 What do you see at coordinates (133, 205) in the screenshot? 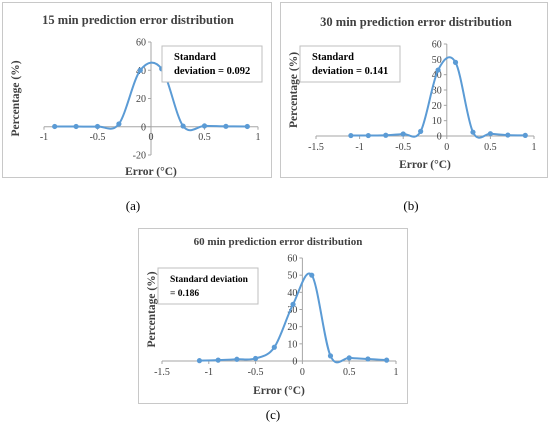
I see `subcaption-a: (a)` at bounding box center [133, 205].